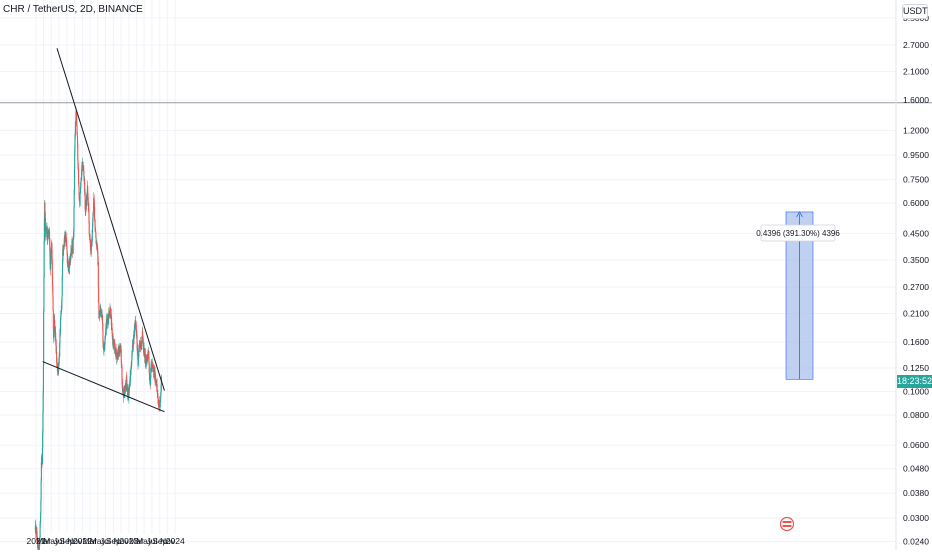 Image resolution: width=932 pixels, height=555 pixels. What do you see at coordinates (916, 45) in the screenshot?
I see `y-tick-label: 2.7000` at bounding box center [916, 45].